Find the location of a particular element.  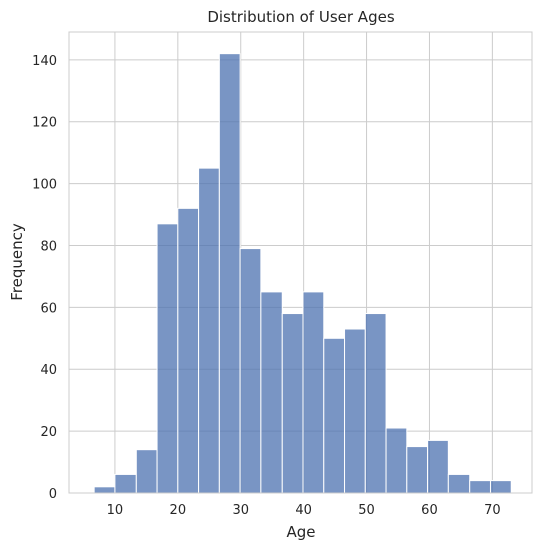

x-tick-label-0: 10 is located at coordinates (115, 510).